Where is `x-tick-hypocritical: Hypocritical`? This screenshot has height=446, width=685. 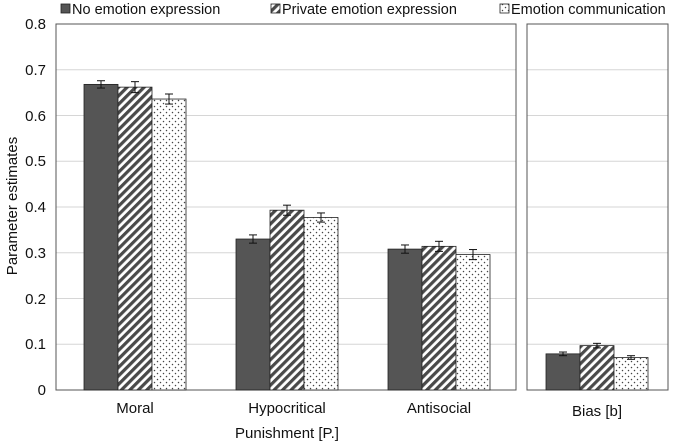
x-tick-hypocritical: Hypocritical is located at coordinates (287, 408).